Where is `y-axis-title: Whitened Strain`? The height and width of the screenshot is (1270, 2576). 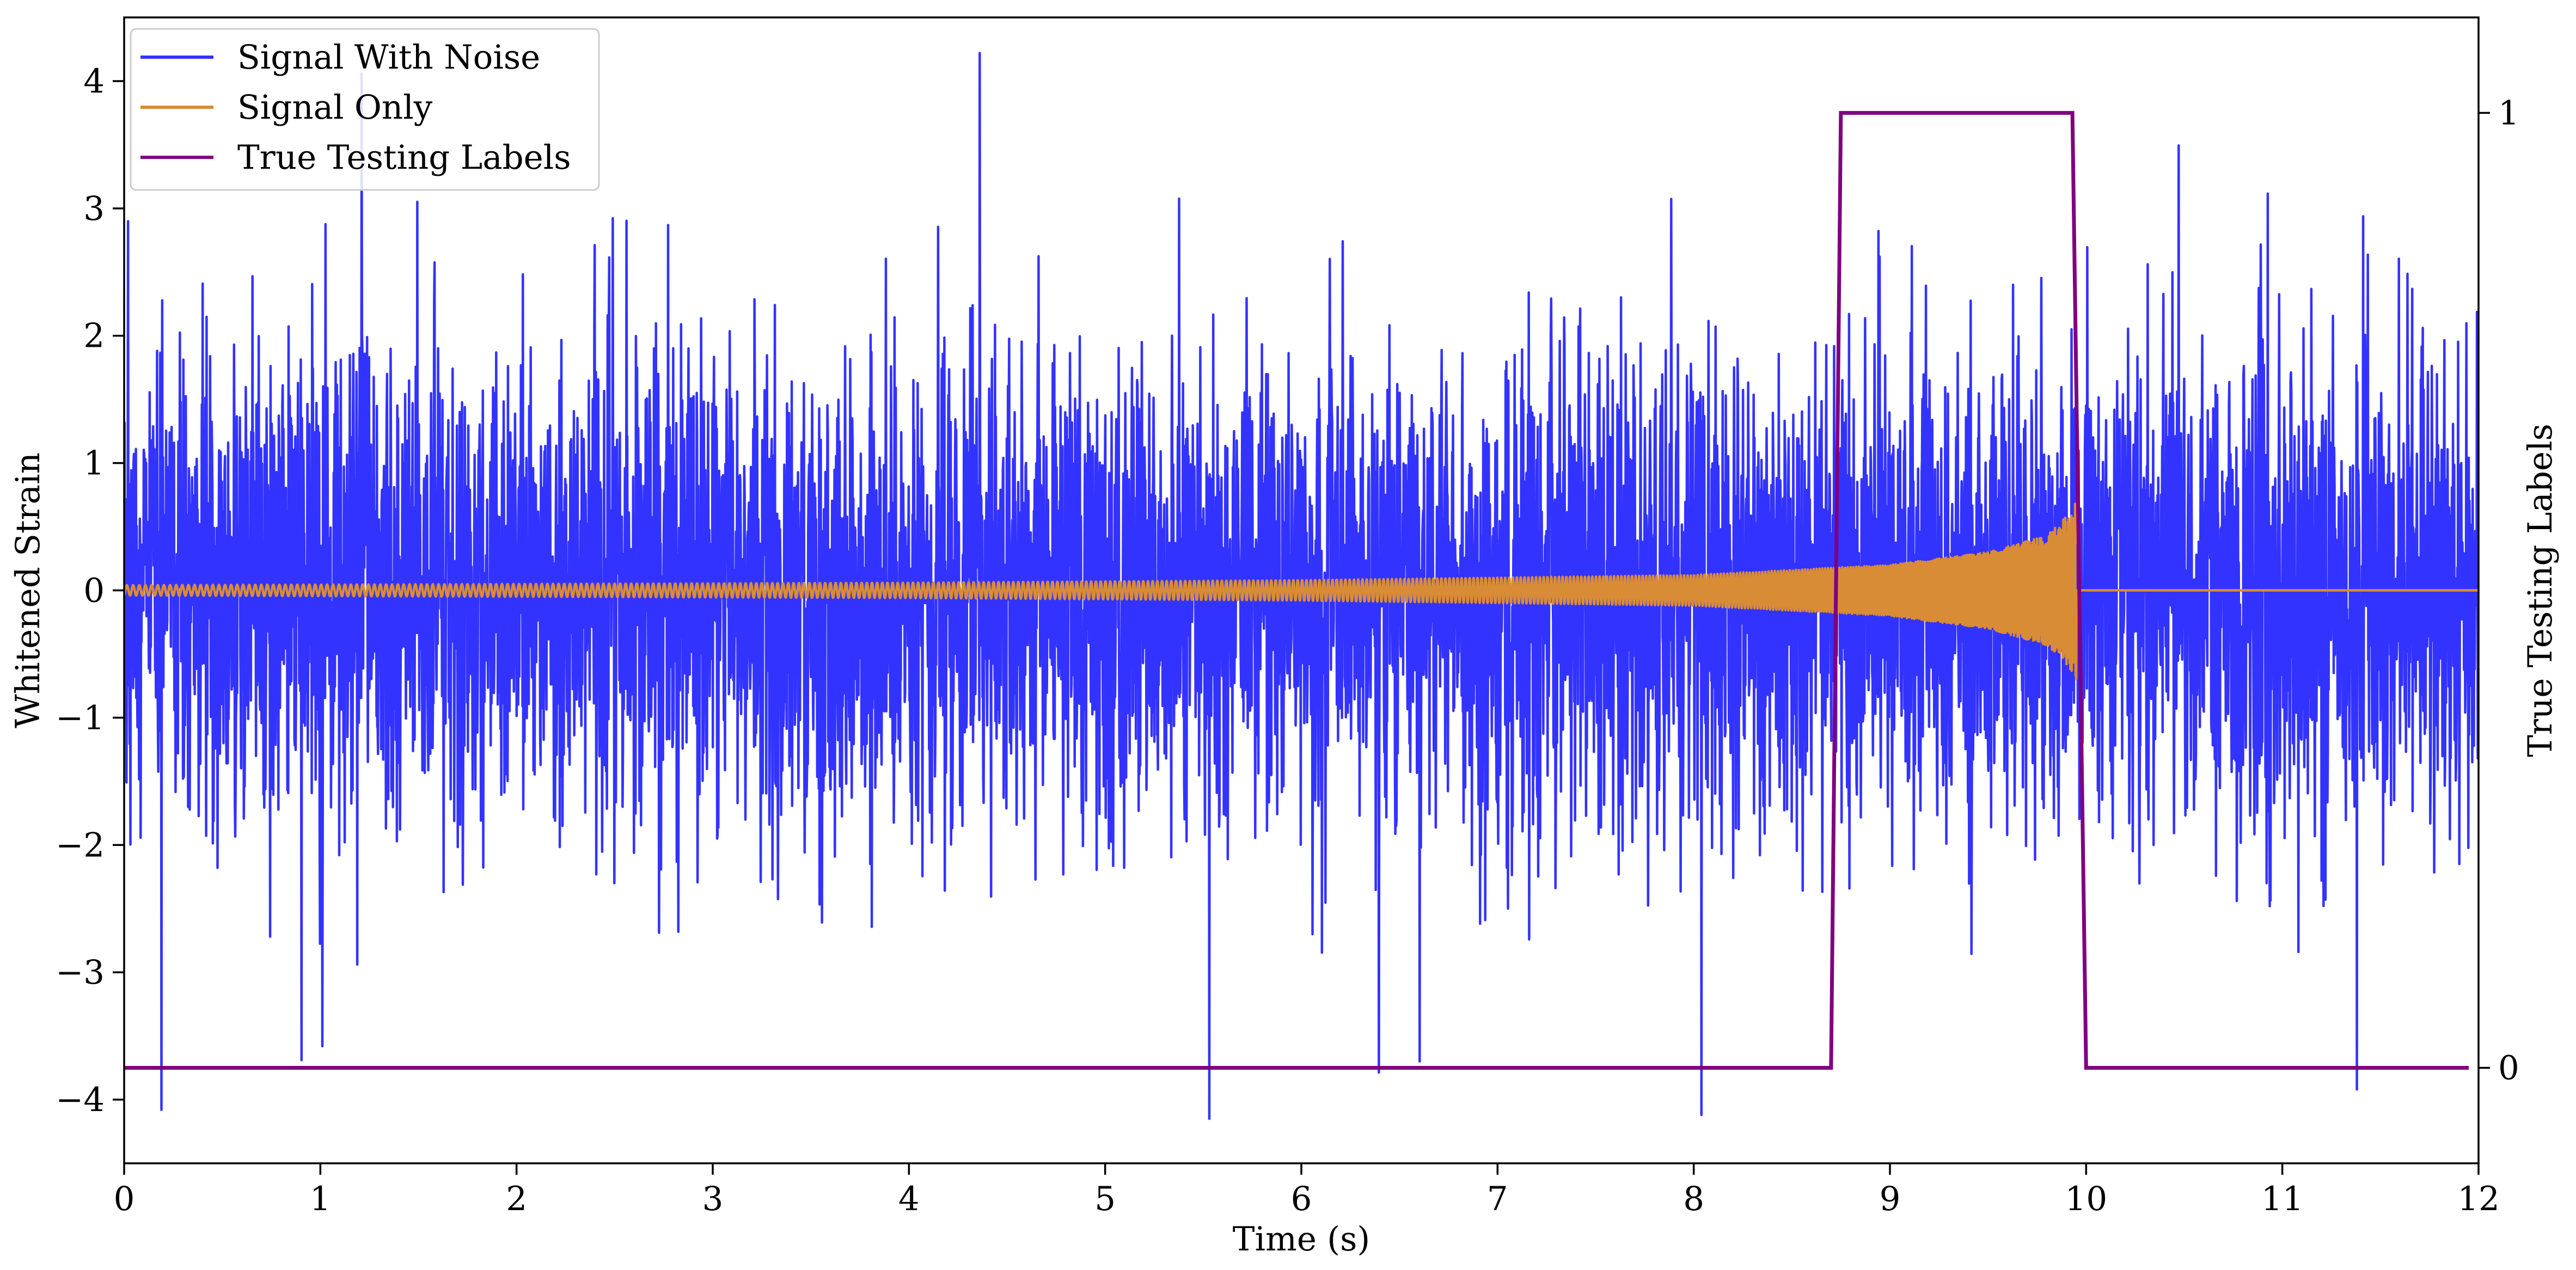
y-axis-title: Whitened Strain is located at coordinates (28, 590).